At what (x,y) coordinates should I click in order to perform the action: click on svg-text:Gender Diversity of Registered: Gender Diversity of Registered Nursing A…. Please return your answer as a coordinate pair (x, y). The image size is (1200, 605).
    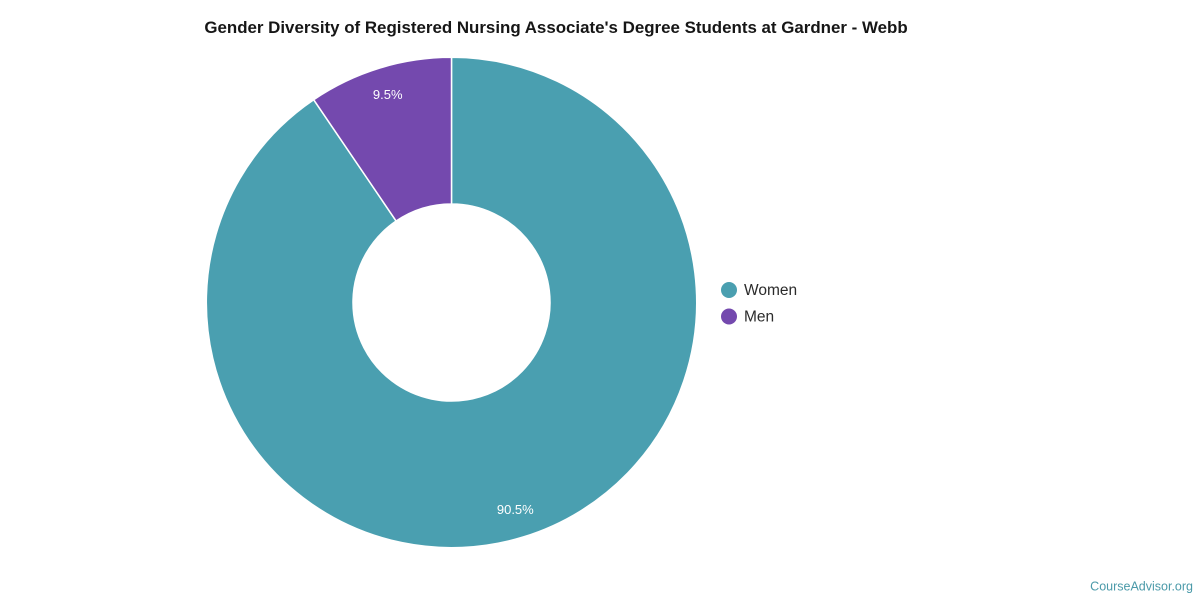
    Looking at the image, I should click on (555, 27).